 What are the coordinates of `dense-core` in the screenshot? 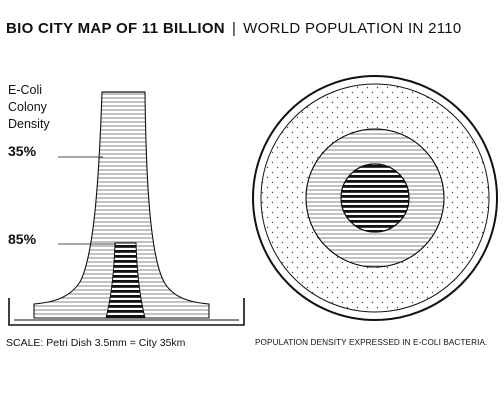 It's located at (375, 198).